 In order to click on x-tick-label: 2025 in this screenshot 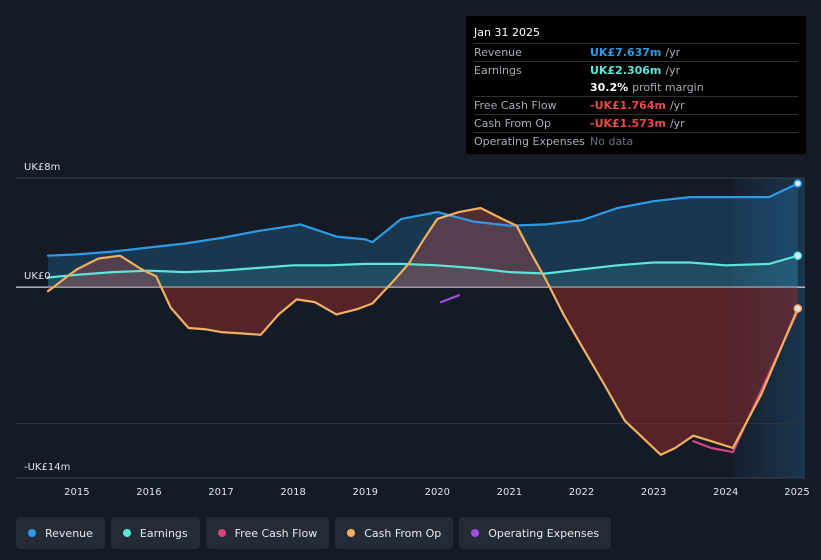, I will do `click(796, 492)`.